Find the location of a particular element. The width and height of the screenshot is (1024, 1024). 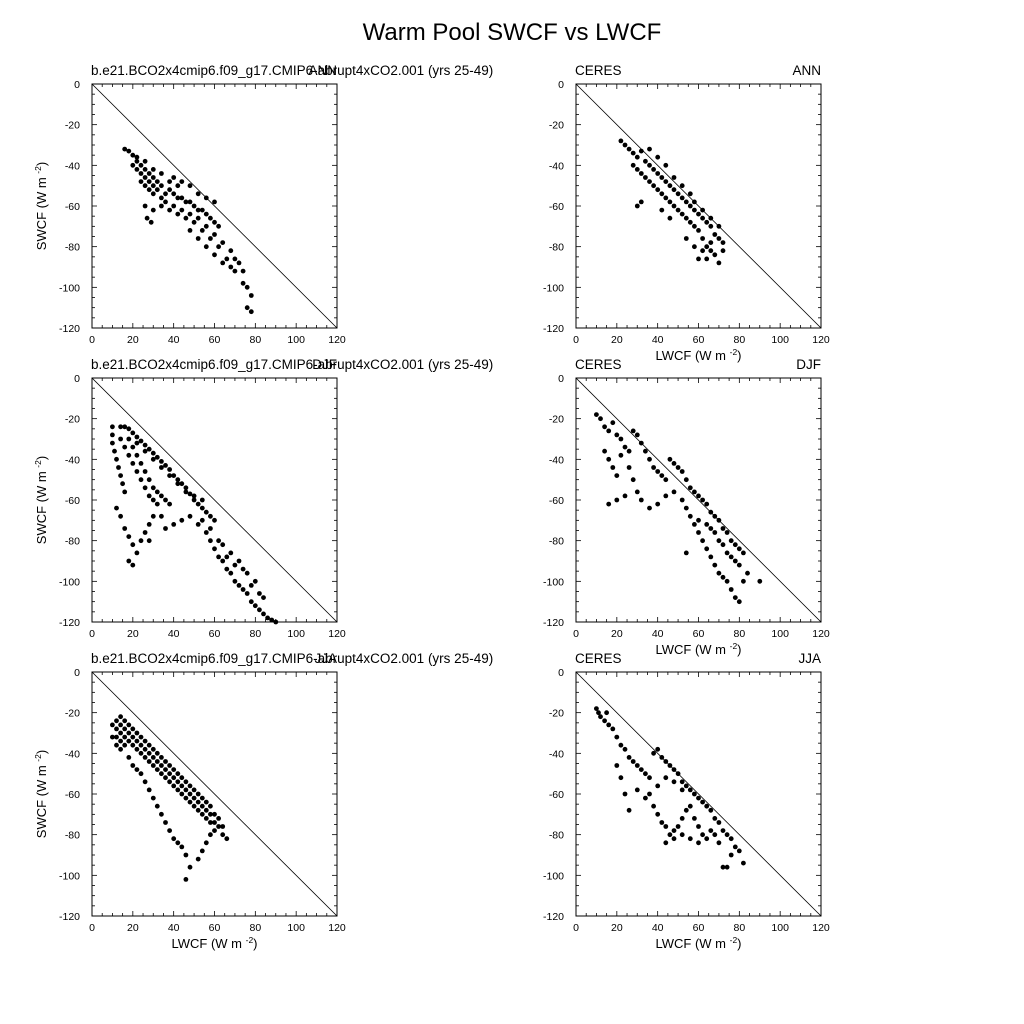

x-tick-label: 40 is located at coordinates (658, 634).